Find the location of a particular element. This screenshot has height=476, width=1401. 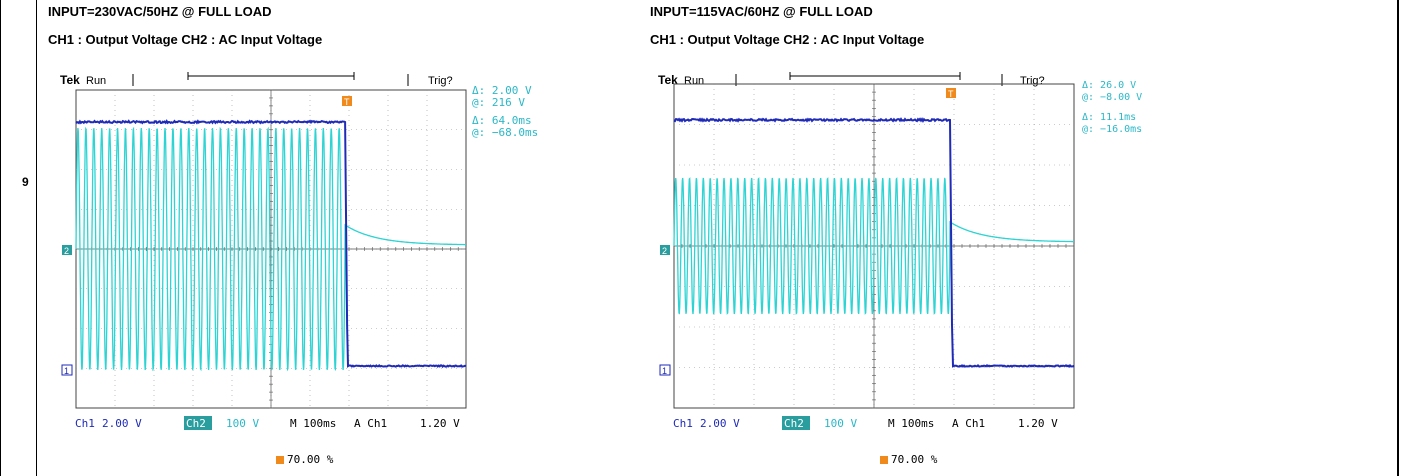

readout-line-2: @: −8.00 V is located at coordinates (1112, 97).